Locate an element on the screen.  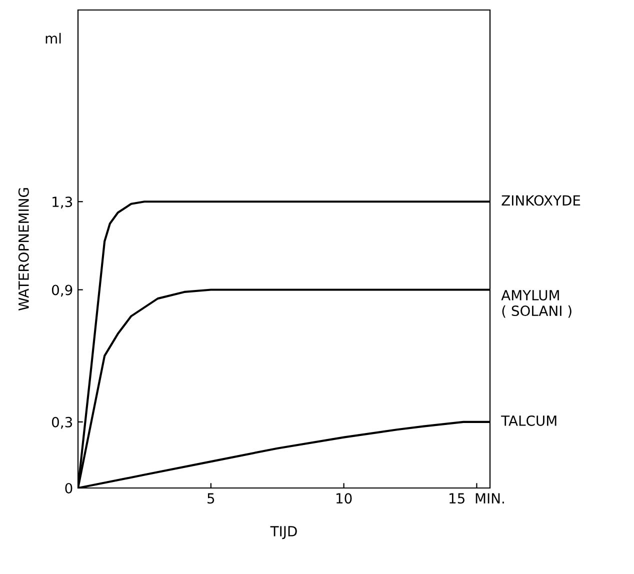
text: ml is located at coordinates (53, 38).